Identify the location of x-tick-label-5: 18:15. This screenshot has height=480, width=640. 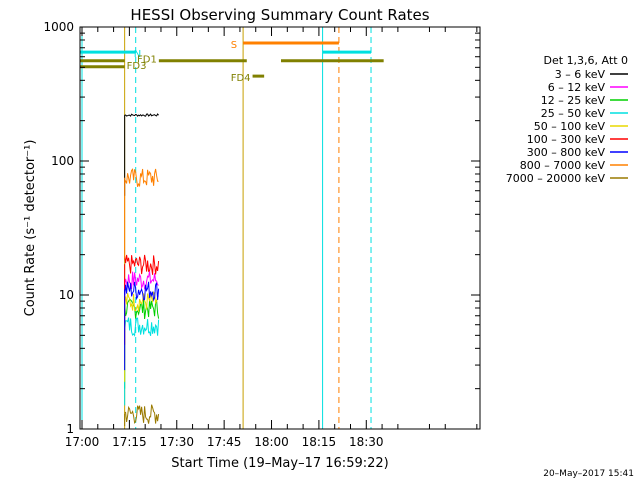
(319, 442).